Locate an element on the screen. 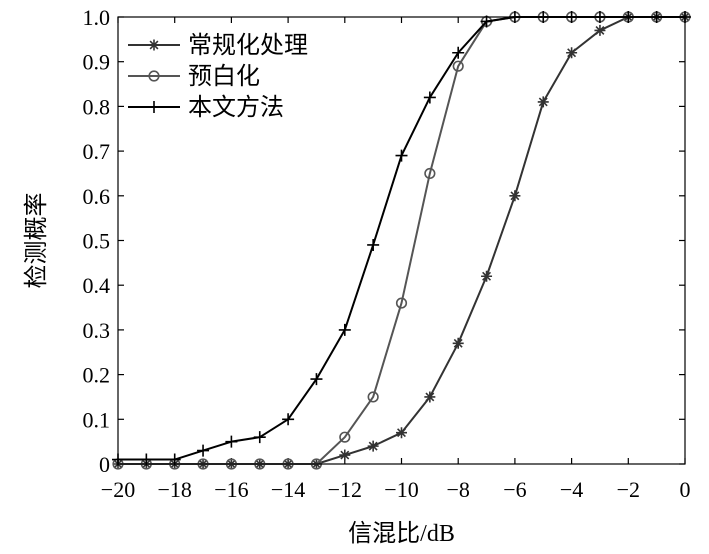 Image resolution: width=709 pixels, height=554 pixels. legend-item: 本文方法 is located at coordinates (206, 107).